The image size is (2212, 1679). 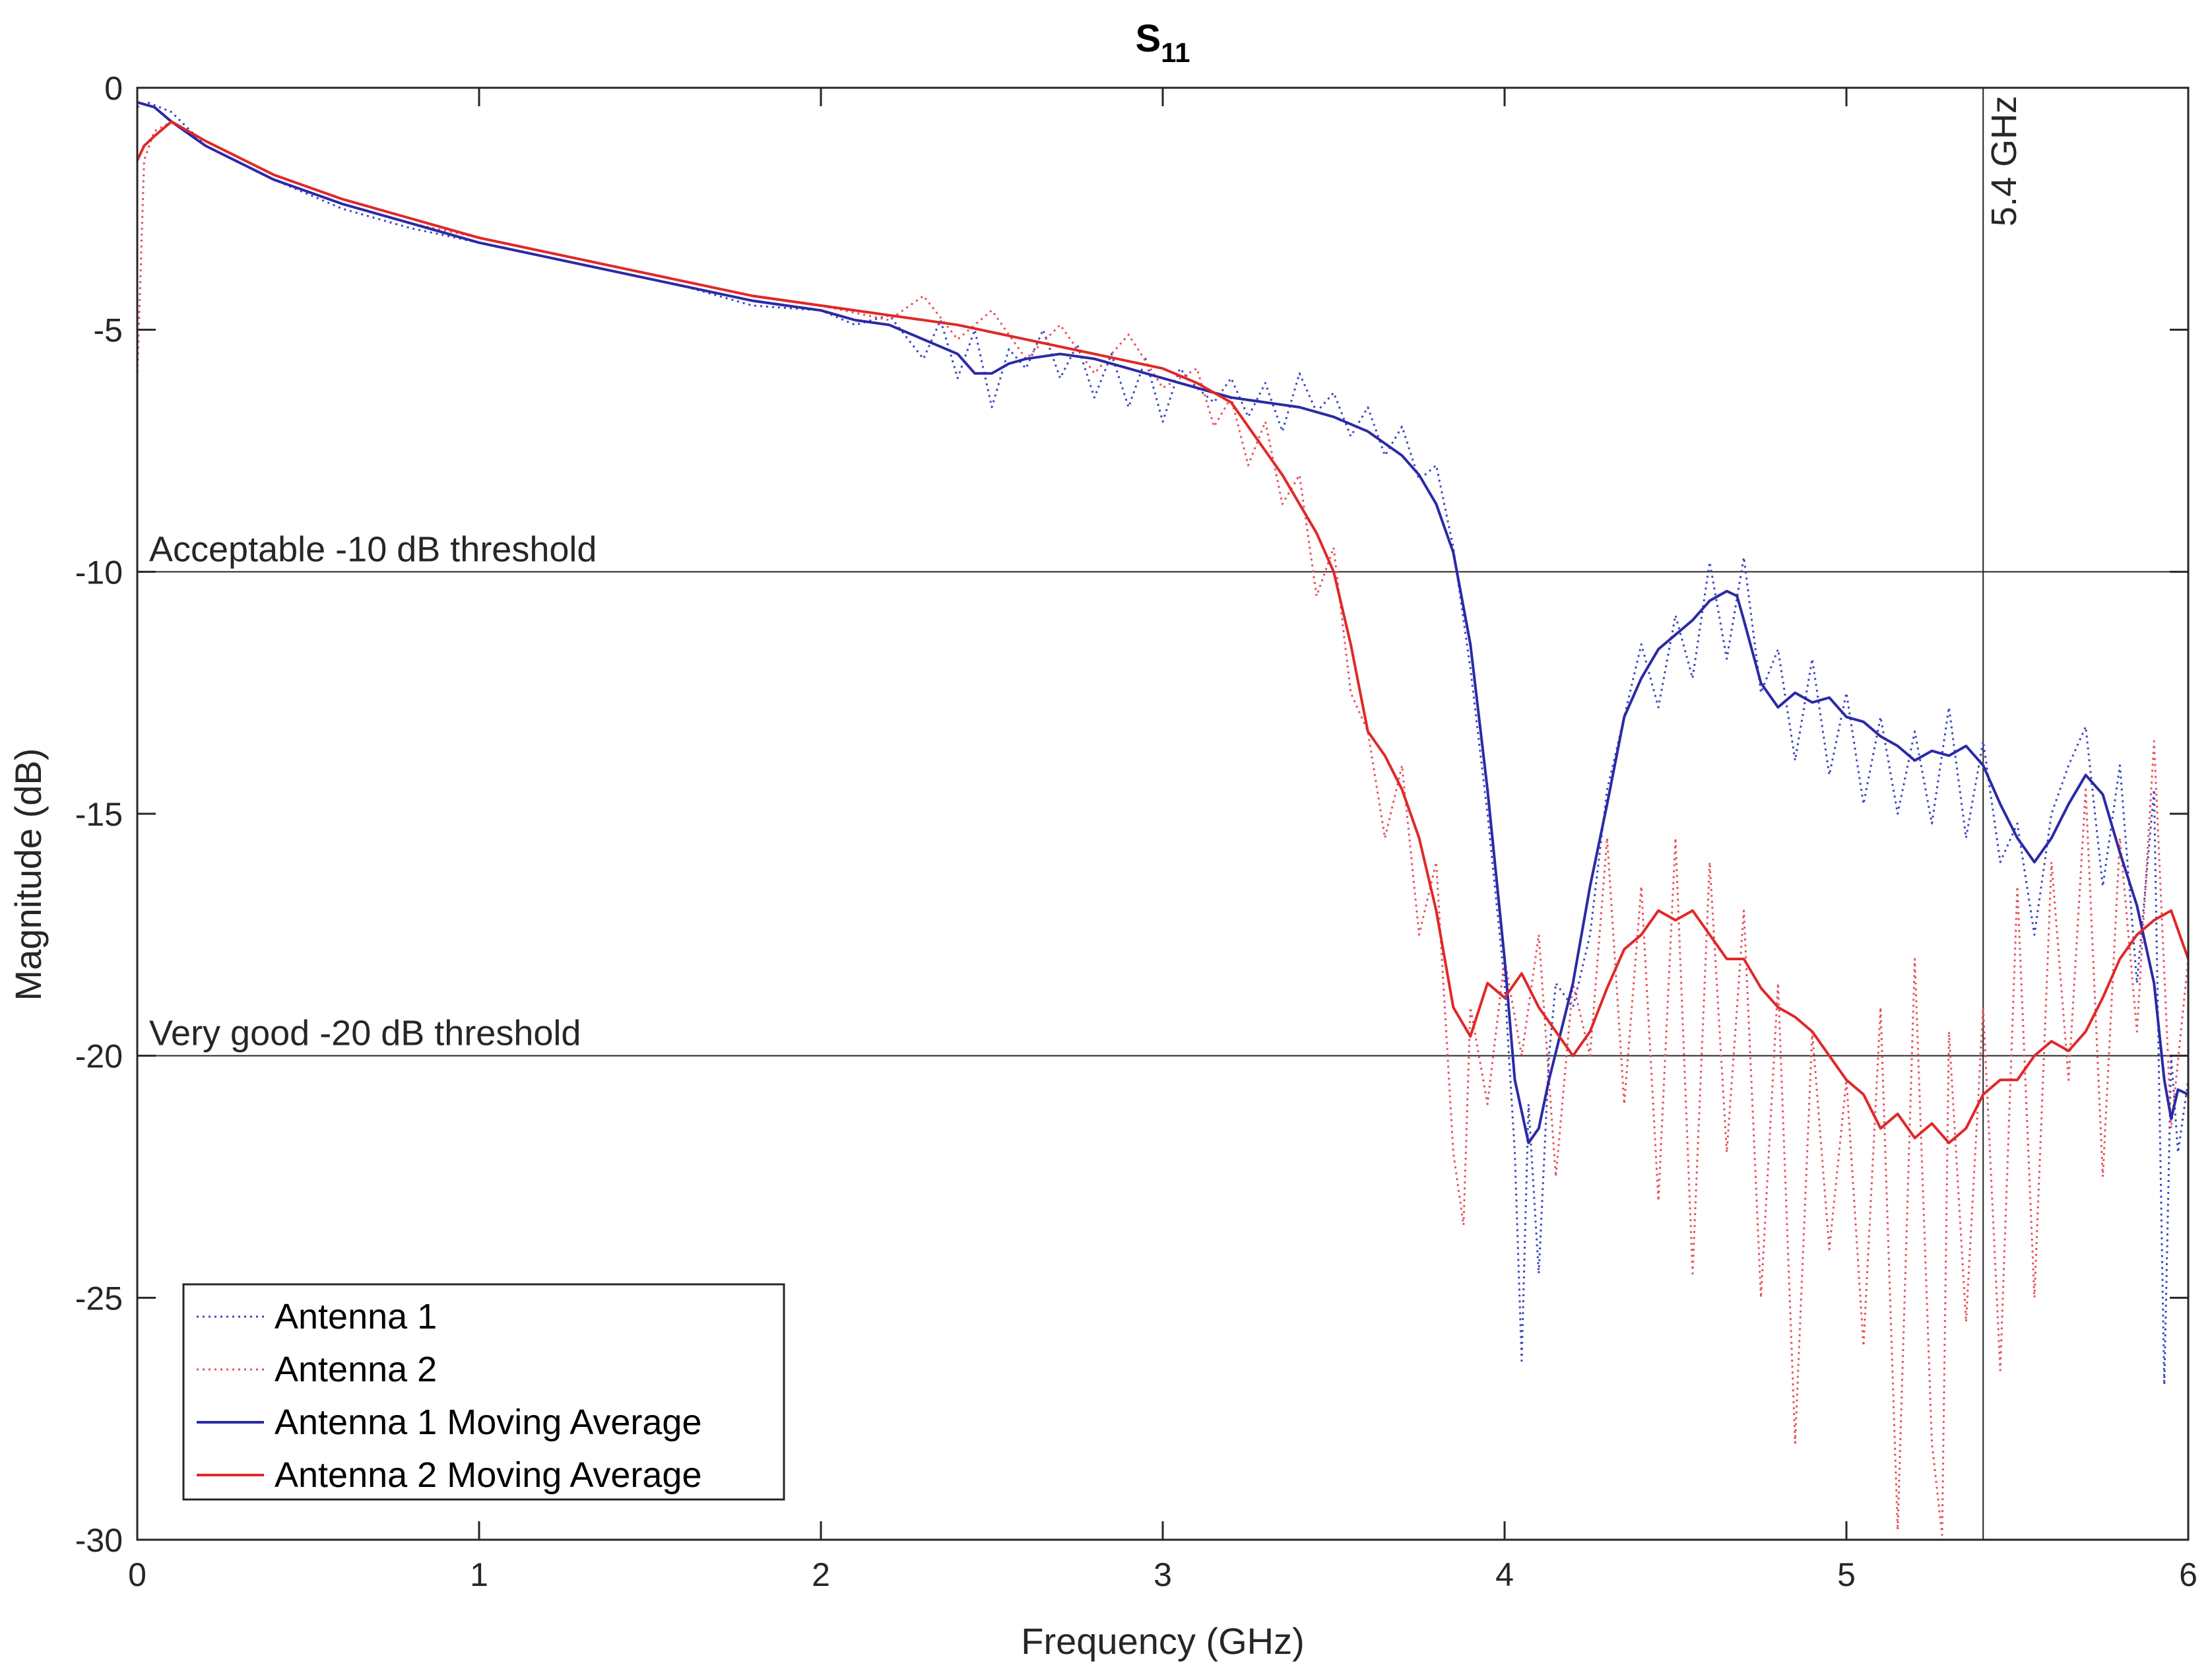 What do you see at coordinates (99, 1056) in the screenshot?
I see `y-tick-label: -20` at bounding box center [99, 1056].